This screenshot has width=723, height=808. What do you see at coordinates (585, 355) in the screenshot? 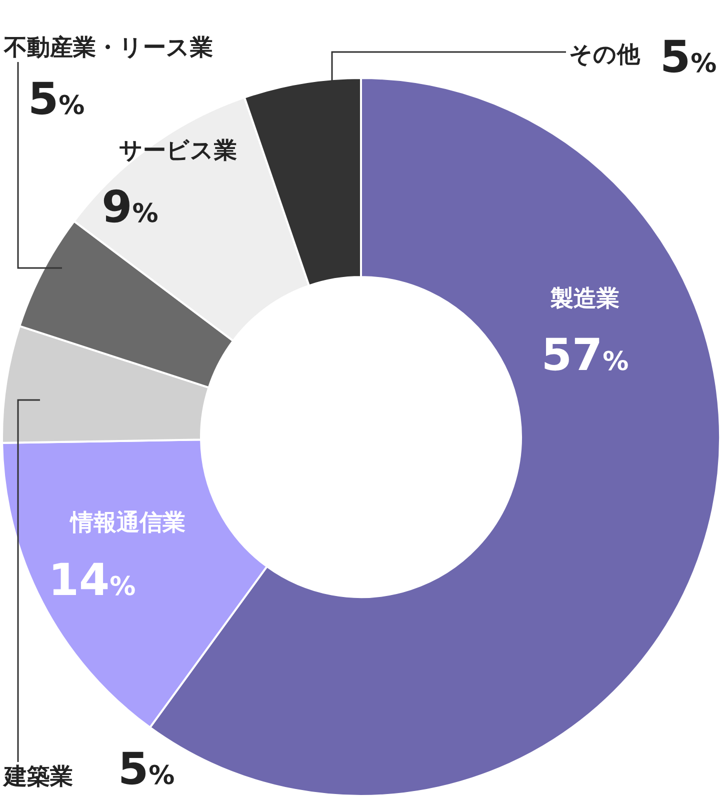
I see `data-label: 57%` at bounding box center [585, 355].